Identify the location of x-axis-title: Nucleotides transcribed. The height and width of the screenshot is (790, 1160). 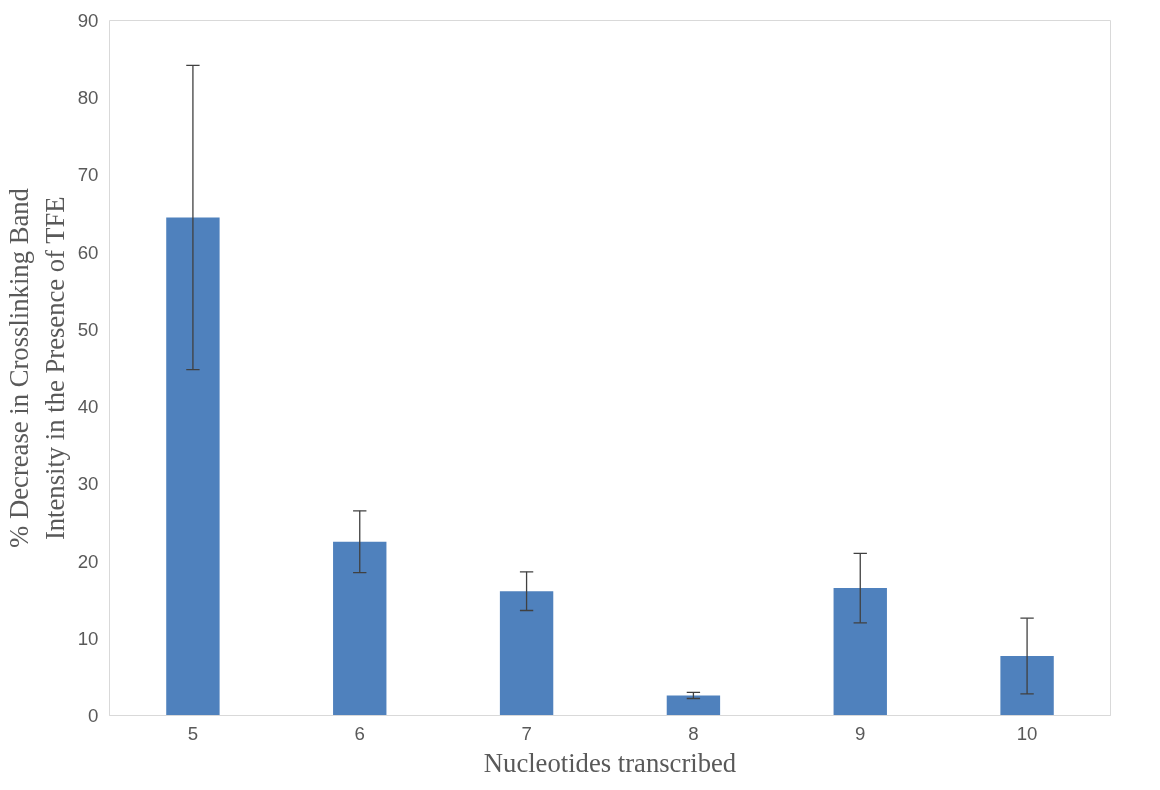
(610, 762).